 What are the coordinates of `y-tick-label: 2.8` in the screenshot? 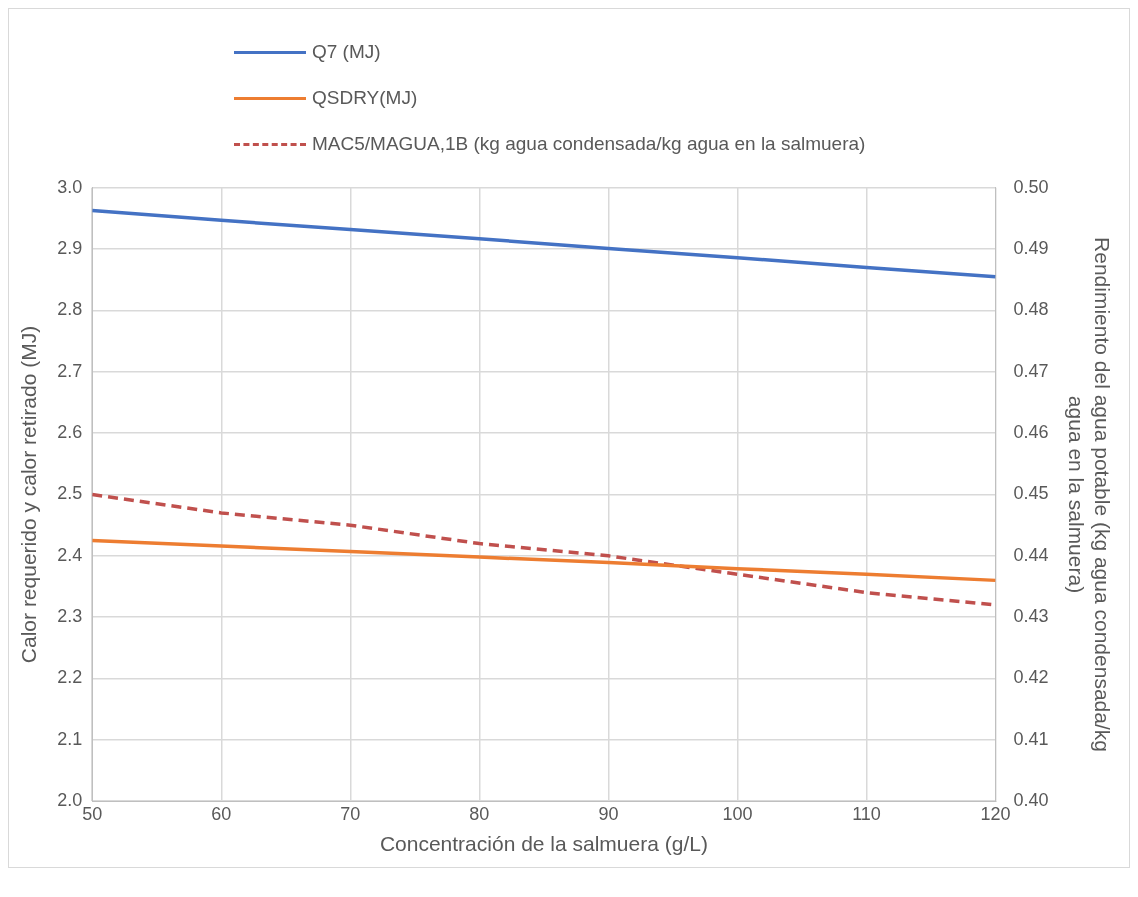 It's located at (70, 309).